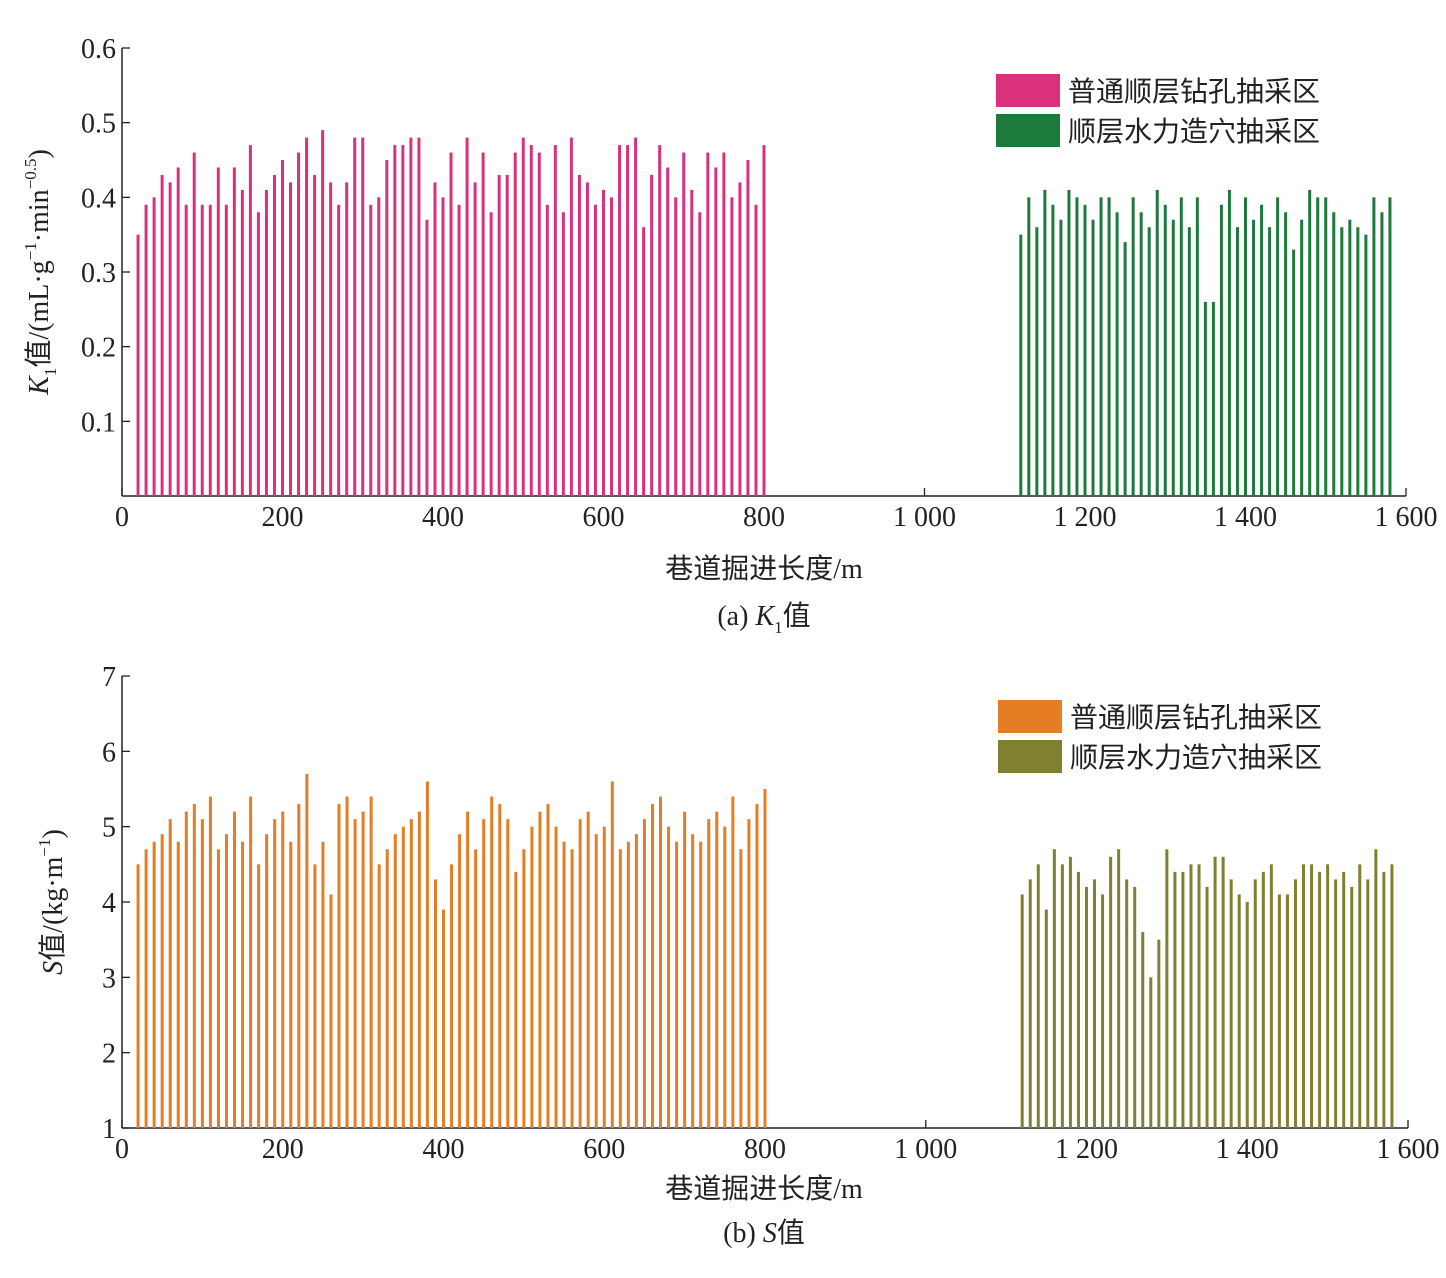 The width and height of the screenshot is (1446, 1278). Describe the element at coordinates (39, 313) in the screenshot. I see `y-label-part: 值/(mL·g` at that location.